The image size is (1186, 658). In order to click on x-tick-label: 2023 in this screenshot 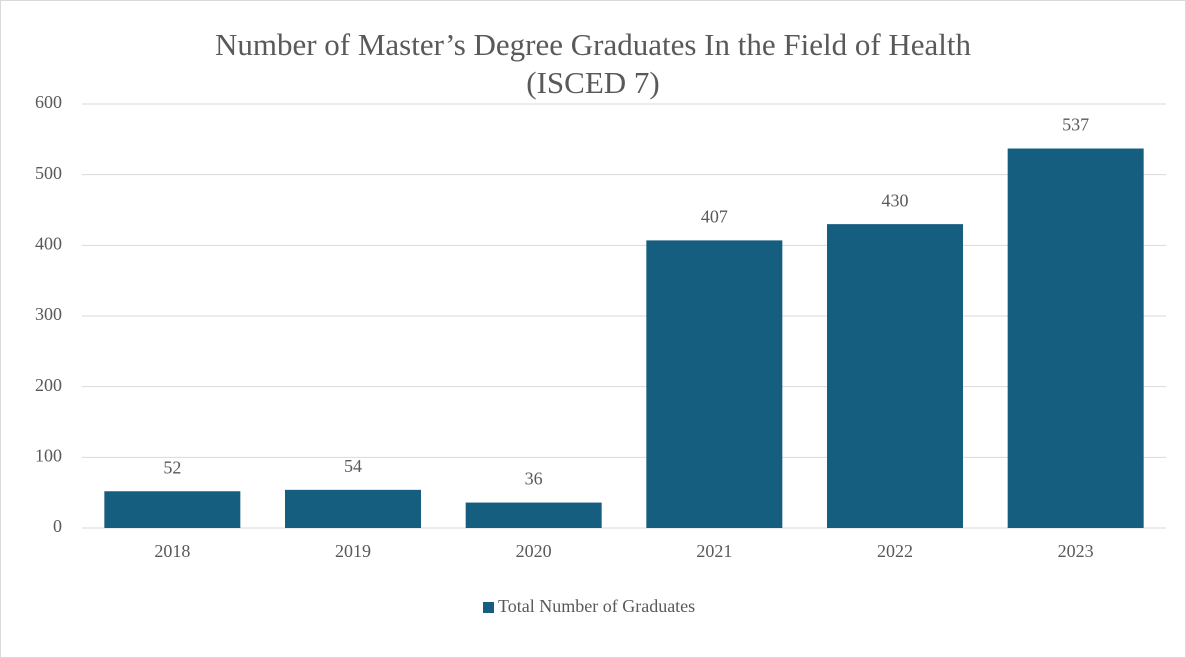, I will do `click(1076, 551)`.